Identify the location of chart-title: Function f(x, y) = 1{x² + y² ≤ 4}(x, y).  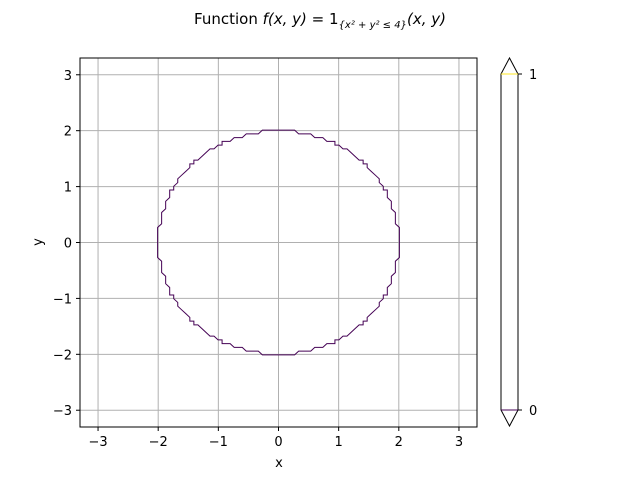
(320, 20).